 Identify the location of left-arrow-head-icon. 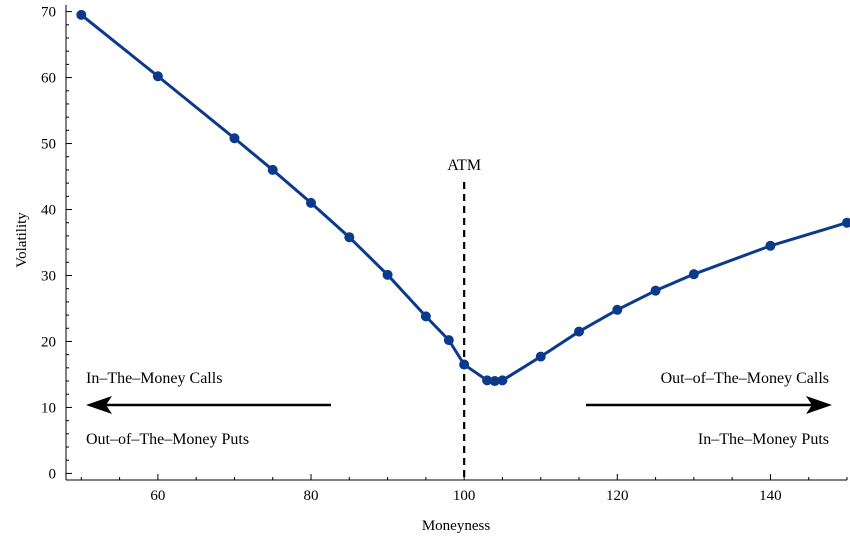
(99, 405).